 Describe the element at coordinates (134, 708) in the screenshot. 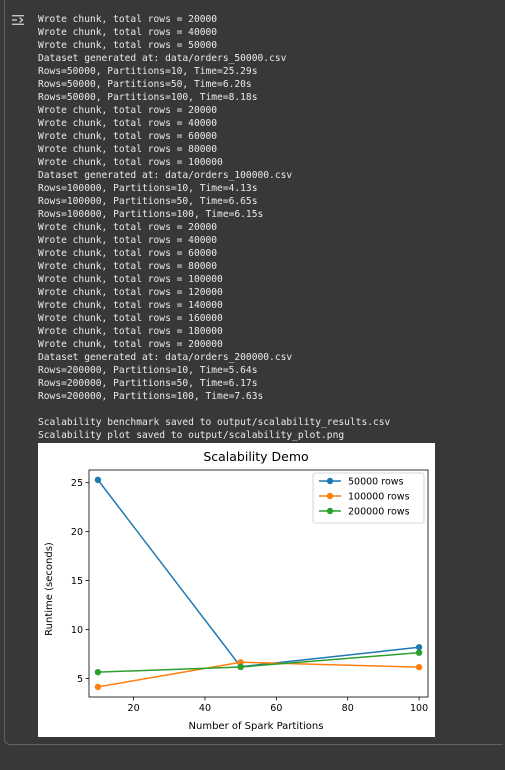

I see `x-tick-label: 20` at that location.